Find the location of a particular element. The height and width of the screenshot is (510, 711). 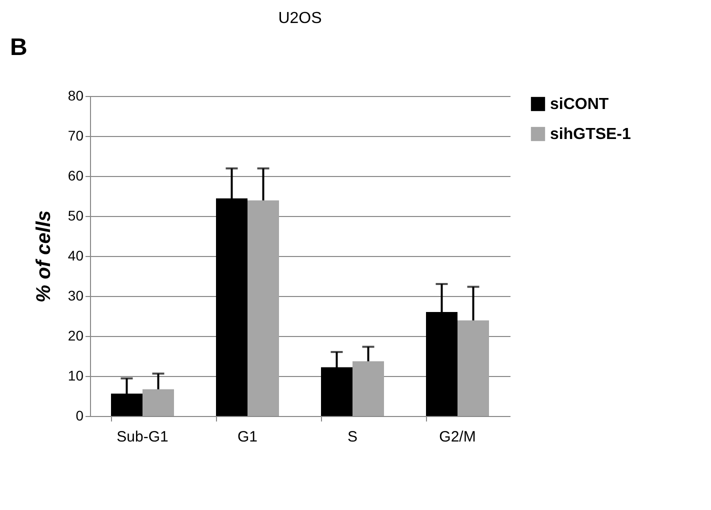

y-tick-label: 50 is located at coordinates (76, 216).